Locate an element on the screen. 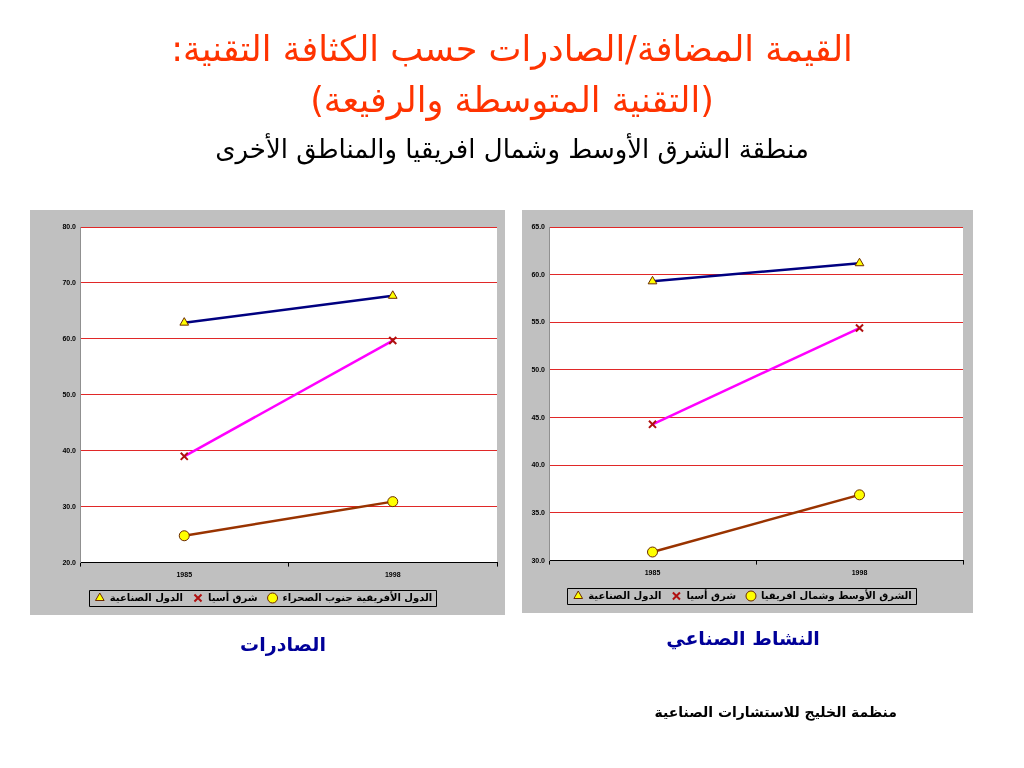  text: منطقة الشرق الأوسط وشمال افريقيا والمناطق الأخرى is located at coordinates (512, 149).